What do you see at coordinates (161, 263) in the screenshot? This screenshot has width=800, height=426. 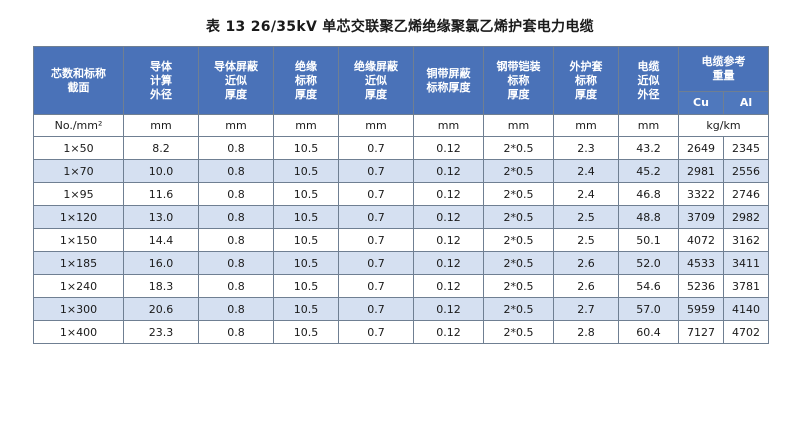 I see `table-cell: 16.0` at bounding box center [161, 263].